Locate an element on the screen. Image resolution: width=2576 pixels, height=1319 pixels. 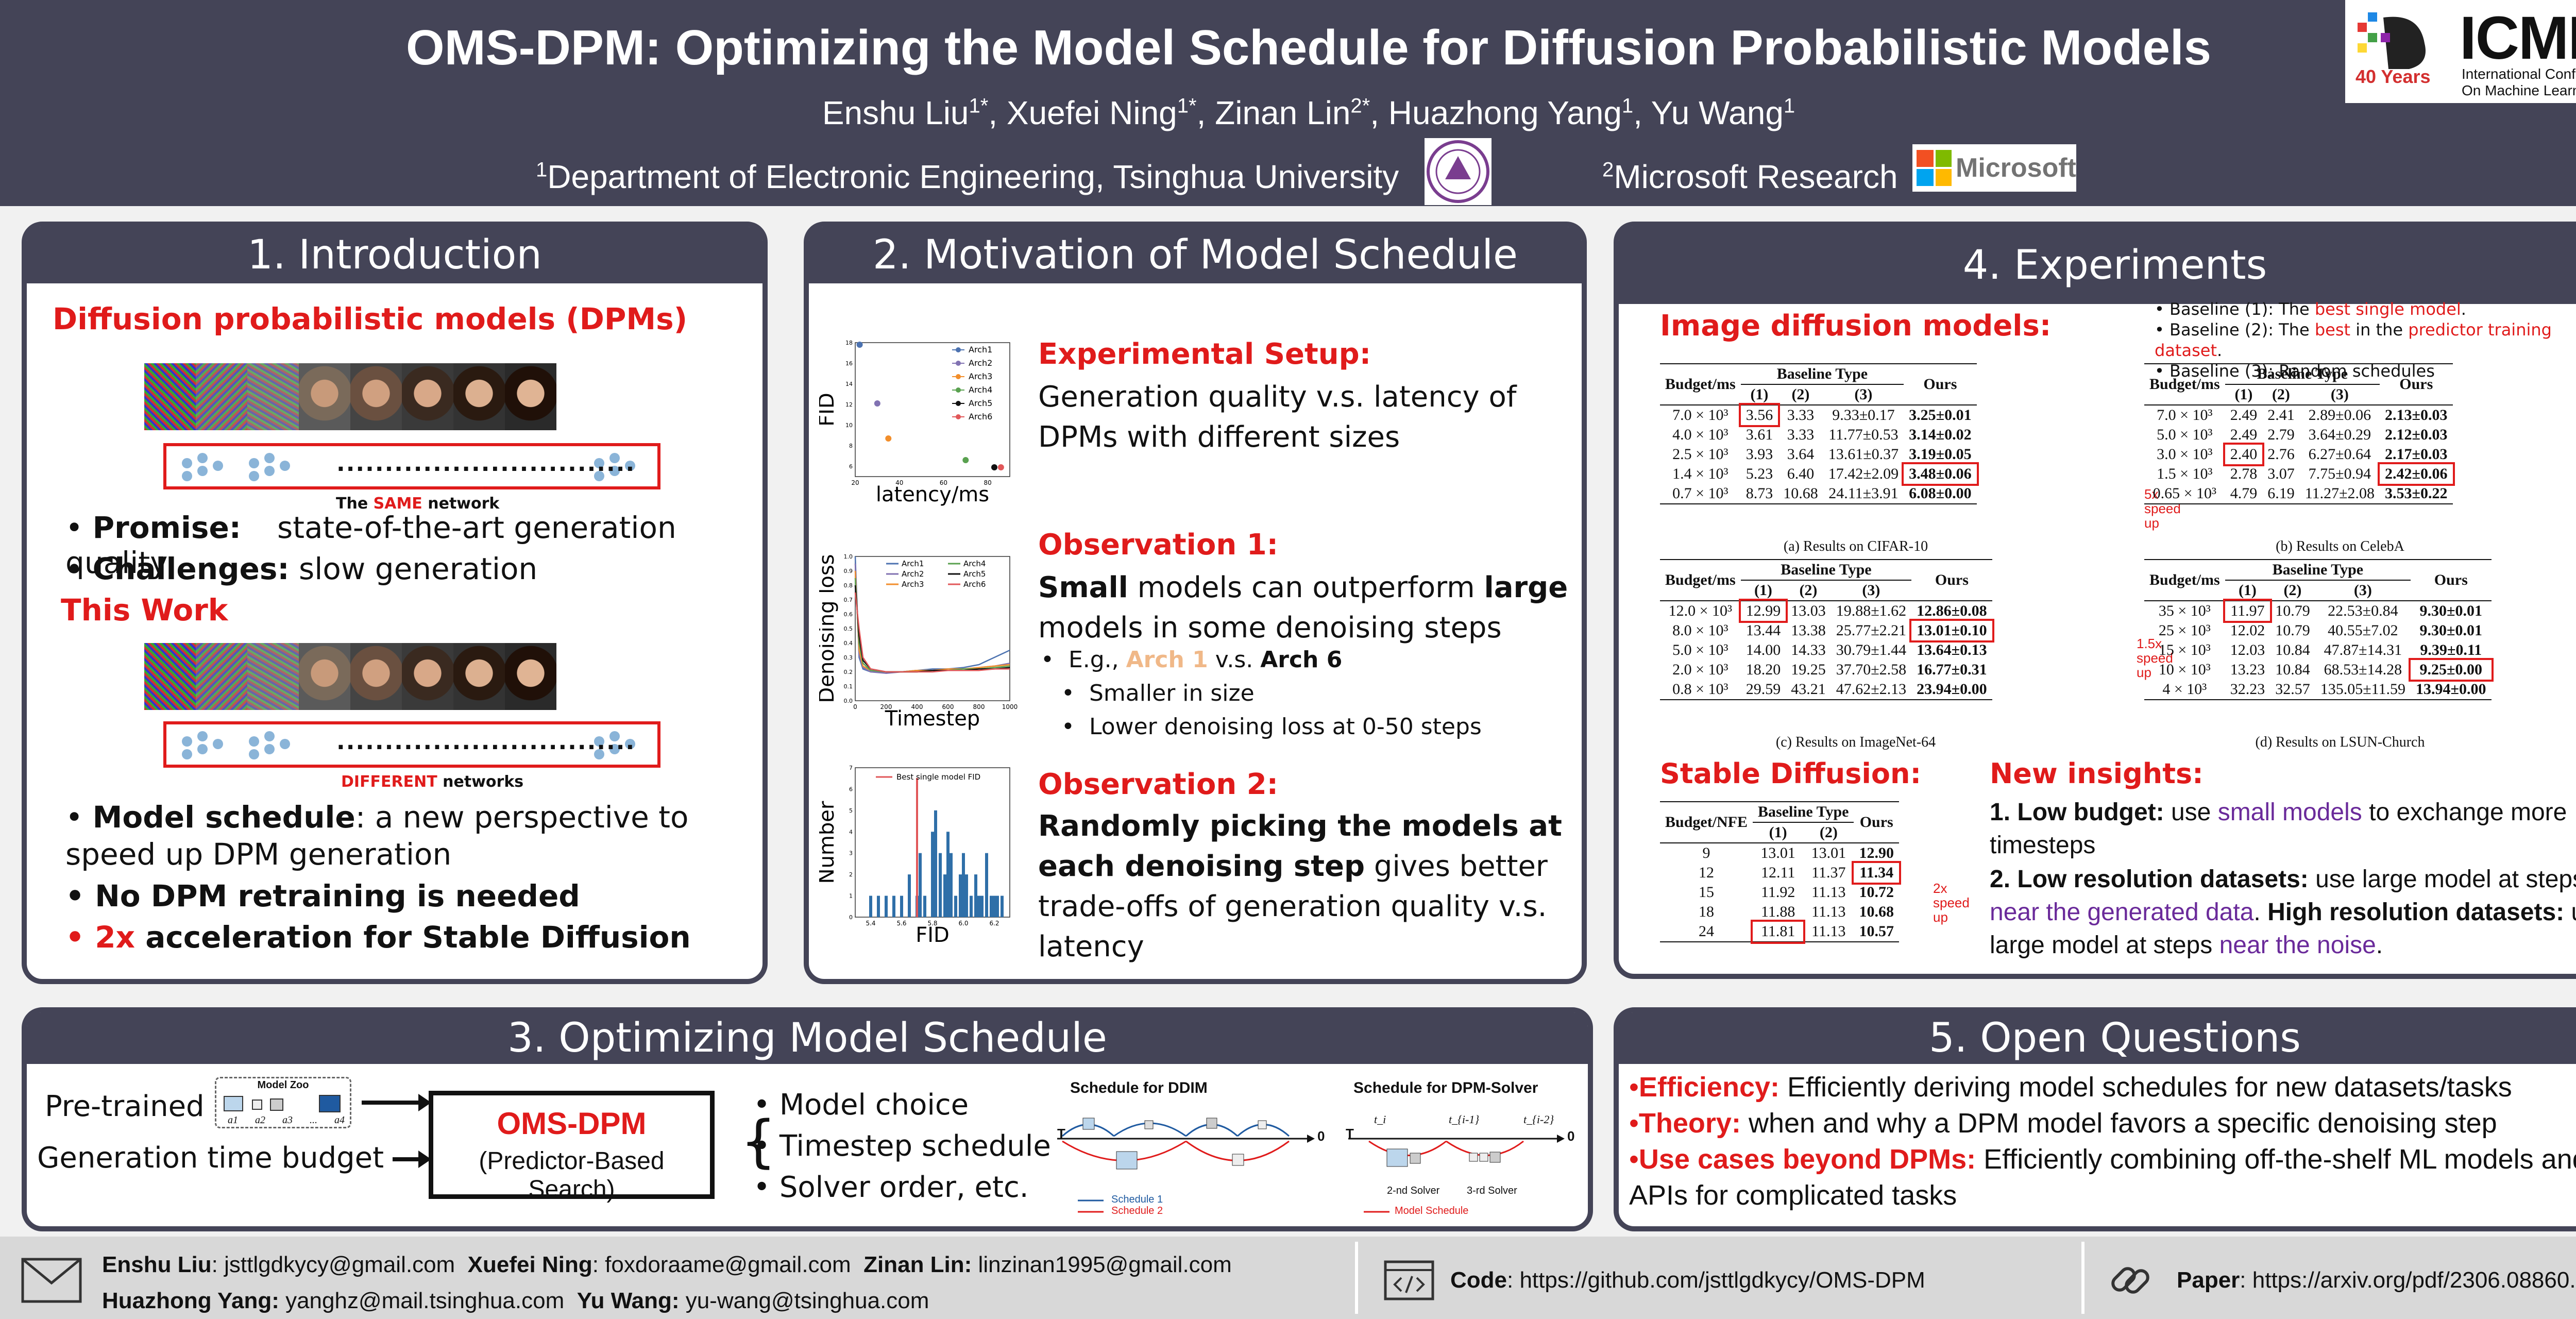
table-row: 2.0 × 10³ 18.20 19.25 37.70±2.58 16.77±0.31 is located at coordinates (1826, 670).